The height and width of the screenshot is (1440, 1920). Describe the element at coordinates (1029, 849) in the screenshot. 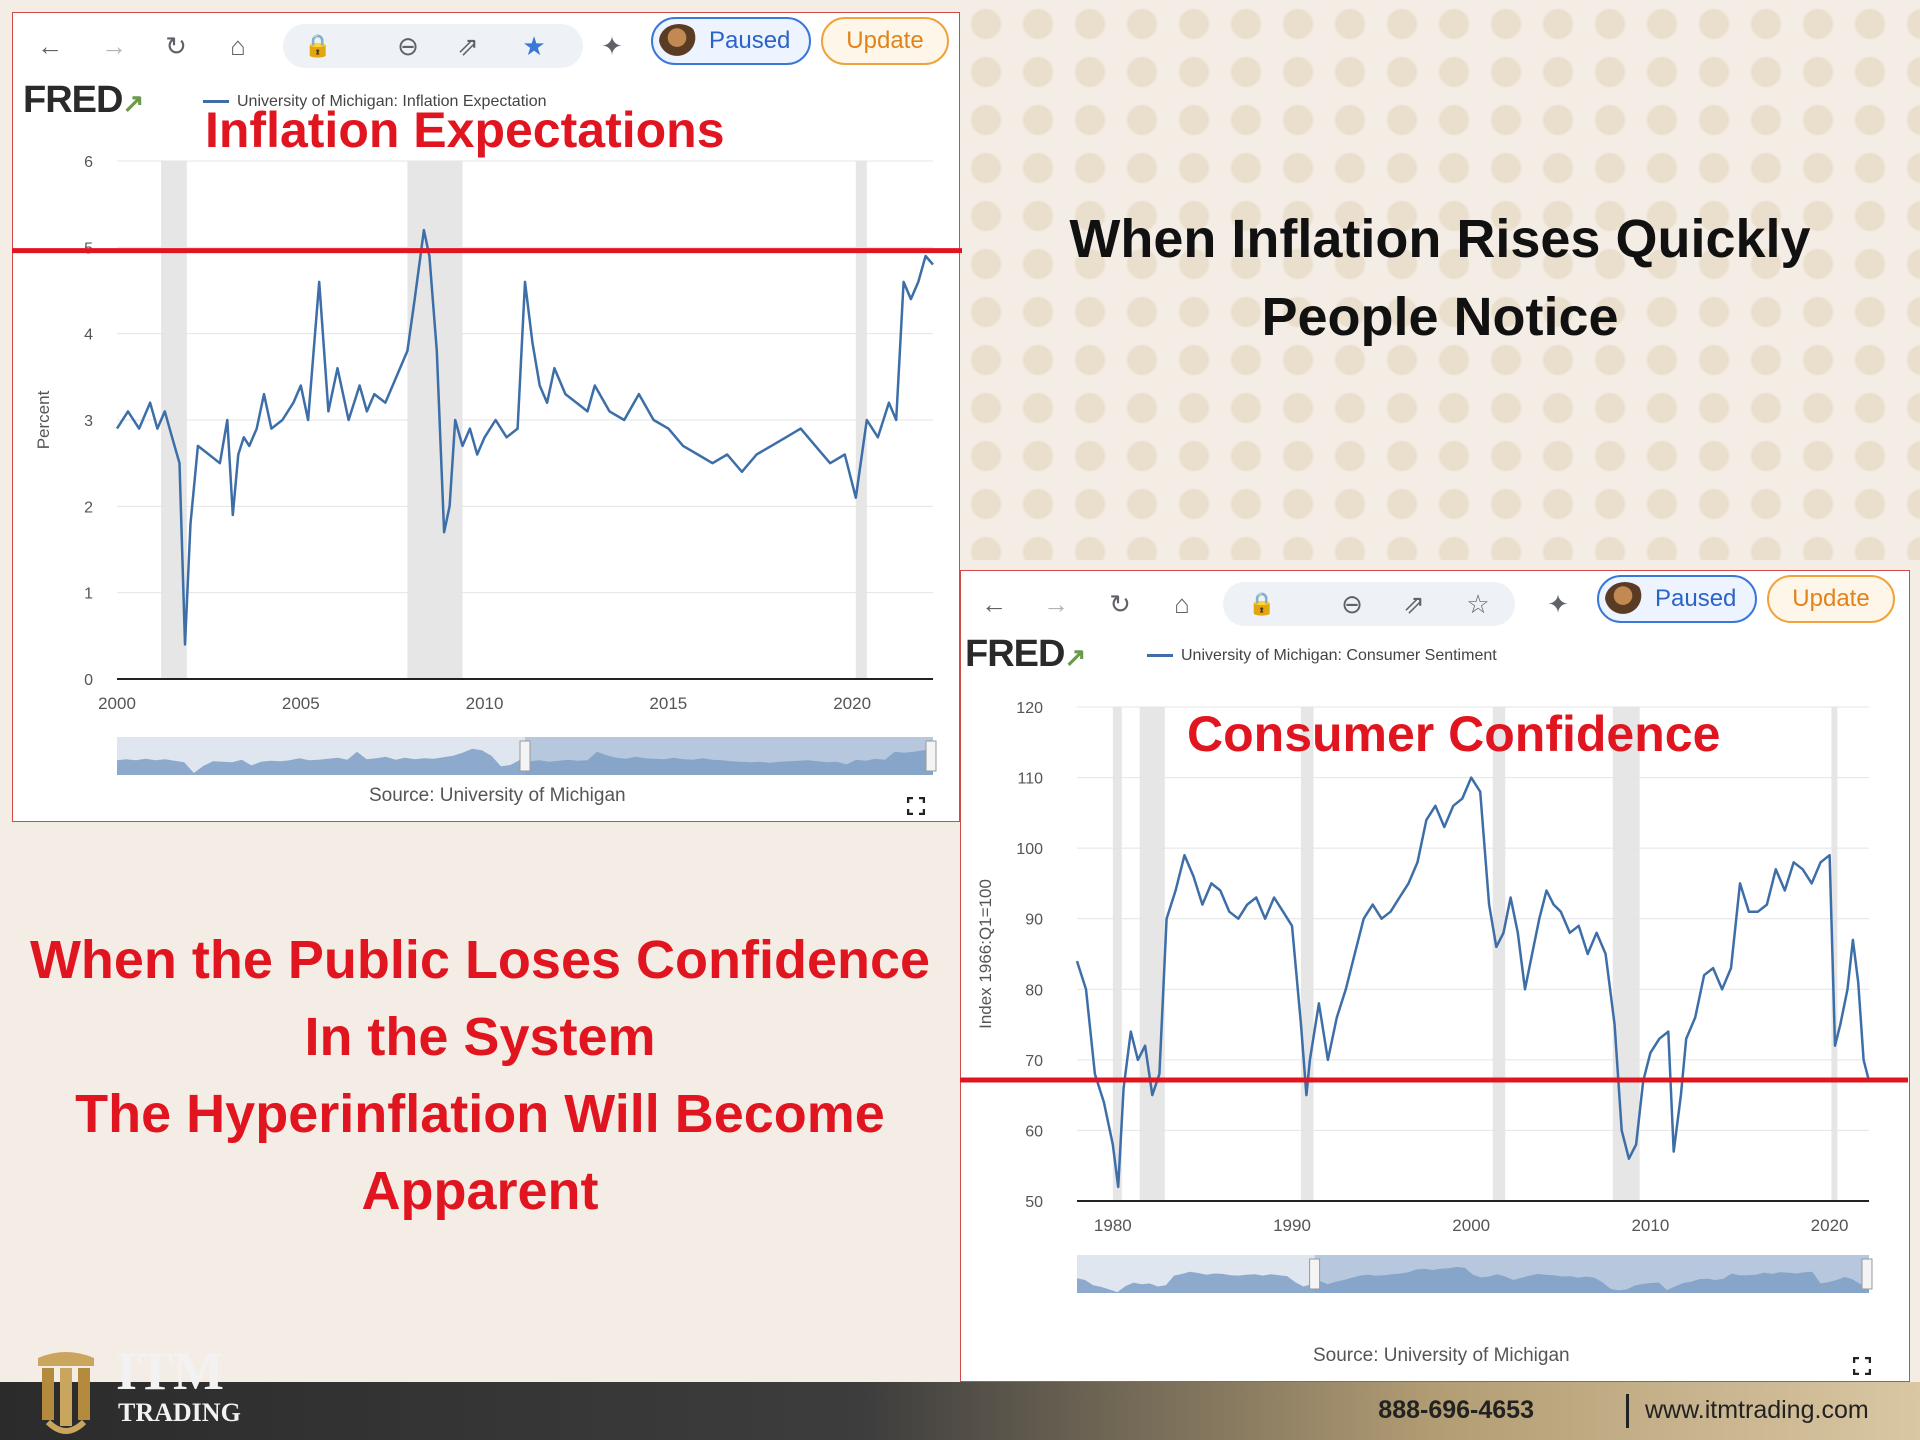

I see `y-tick-label: 100` at that location.